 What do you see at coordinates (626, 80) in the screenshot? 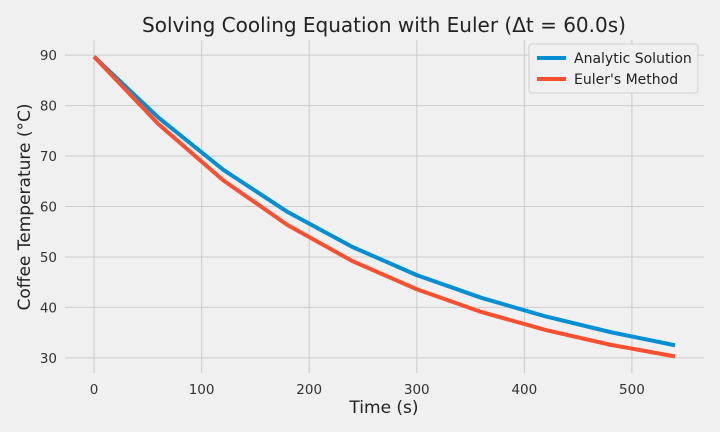
I see `legend-label: Euler's Method` at bounding box center [626, 80].